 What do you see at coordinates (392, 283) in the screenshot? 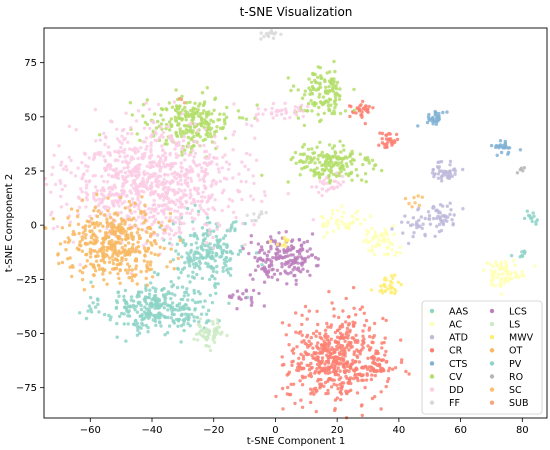
I see `data-point-mwv` at bounding box center [392, 283].